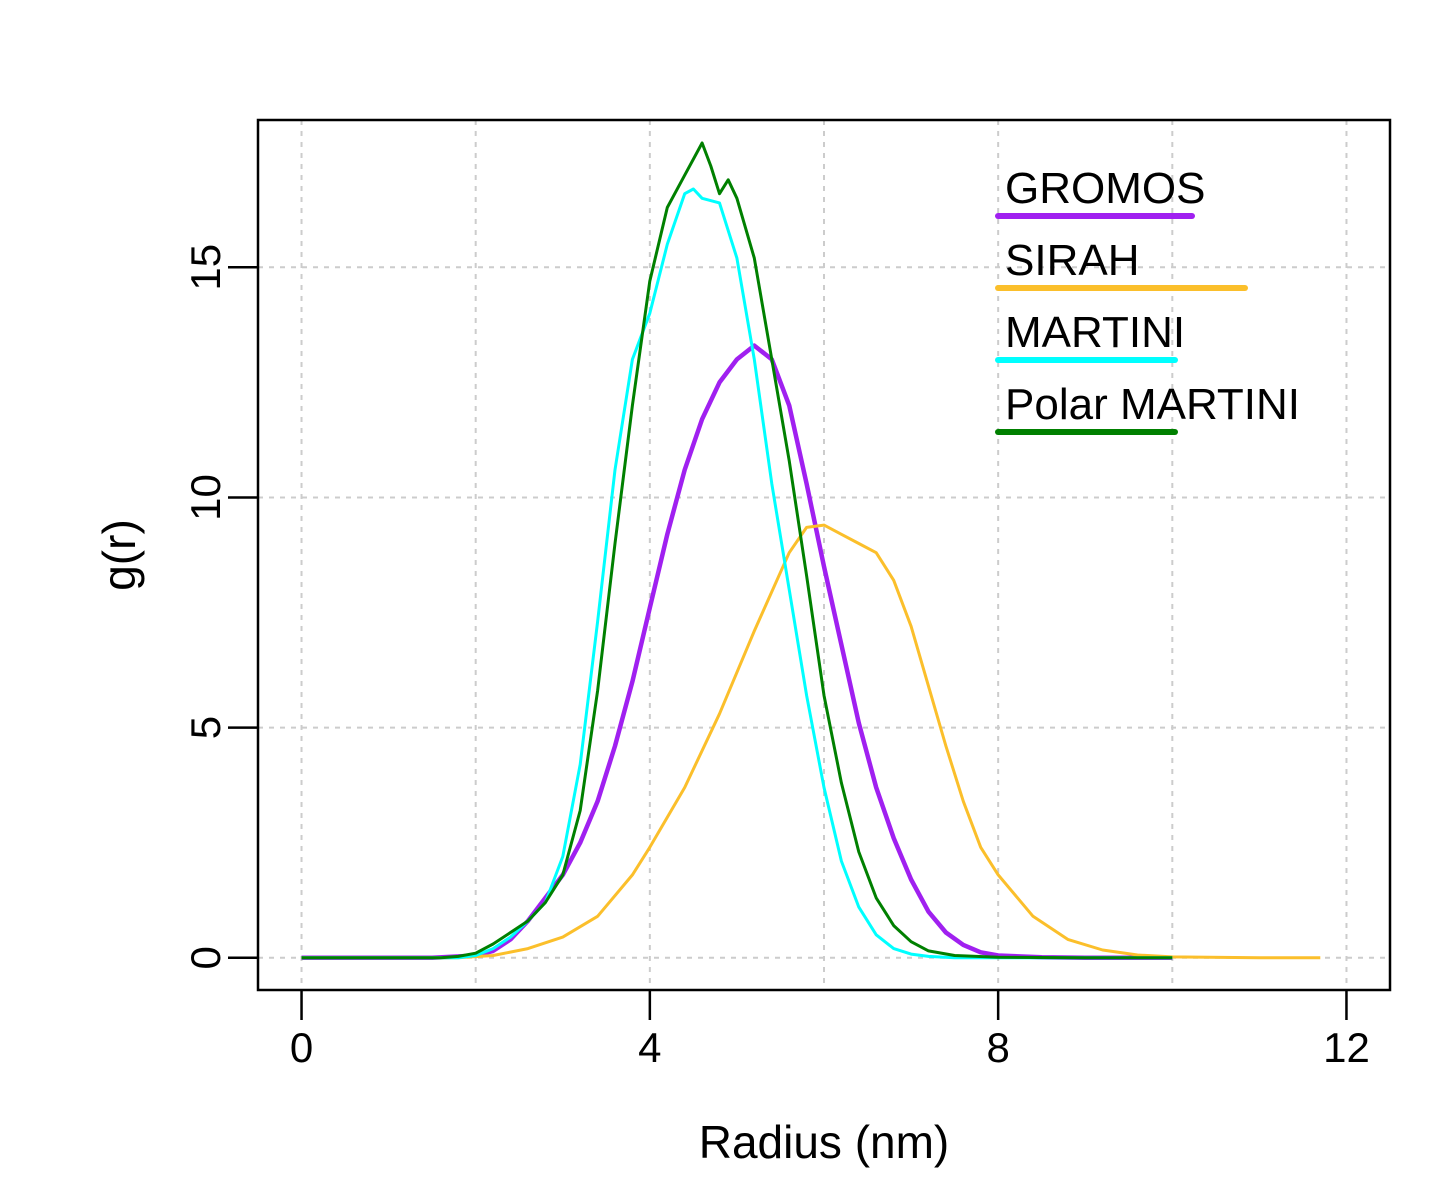  What do you see at coordinates (1346, 1047) in the screenshot?
I see `x-tick-label: 12` at bounding box center [1346, 1047].